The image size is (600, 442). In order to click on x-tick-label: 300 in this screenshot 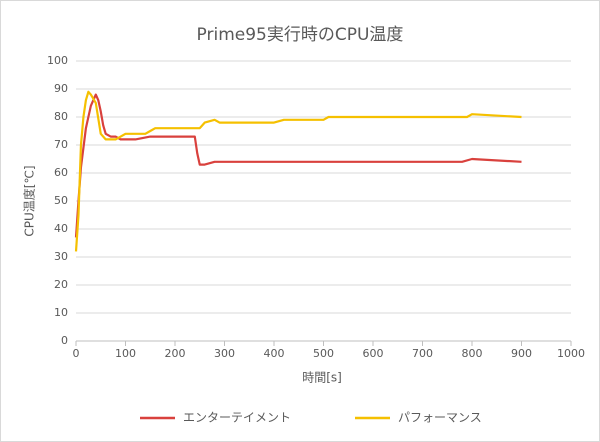, I will do `click(224, 353)`.